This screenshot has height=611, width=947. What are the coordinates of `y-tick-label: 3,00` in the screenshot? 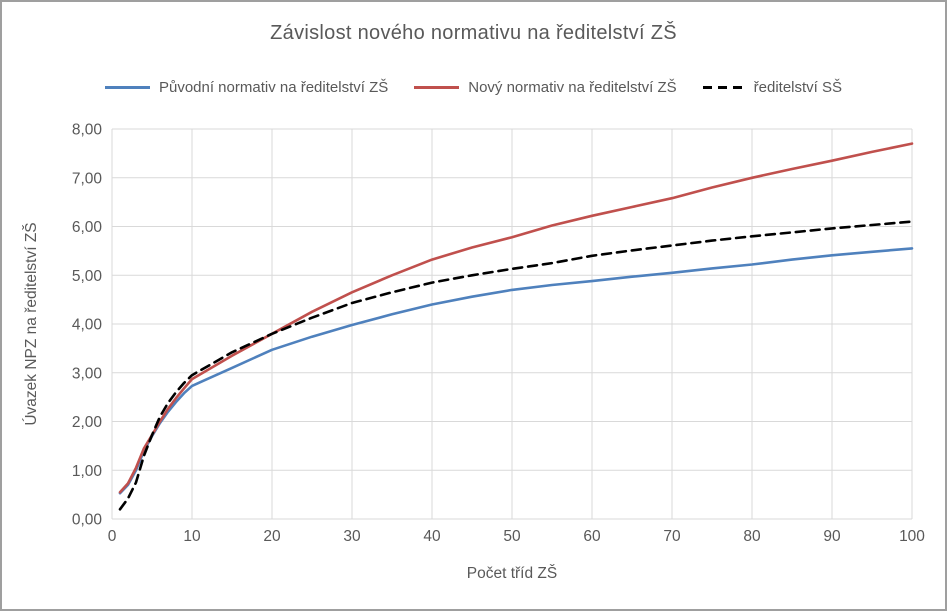 It's located at (87, 373).